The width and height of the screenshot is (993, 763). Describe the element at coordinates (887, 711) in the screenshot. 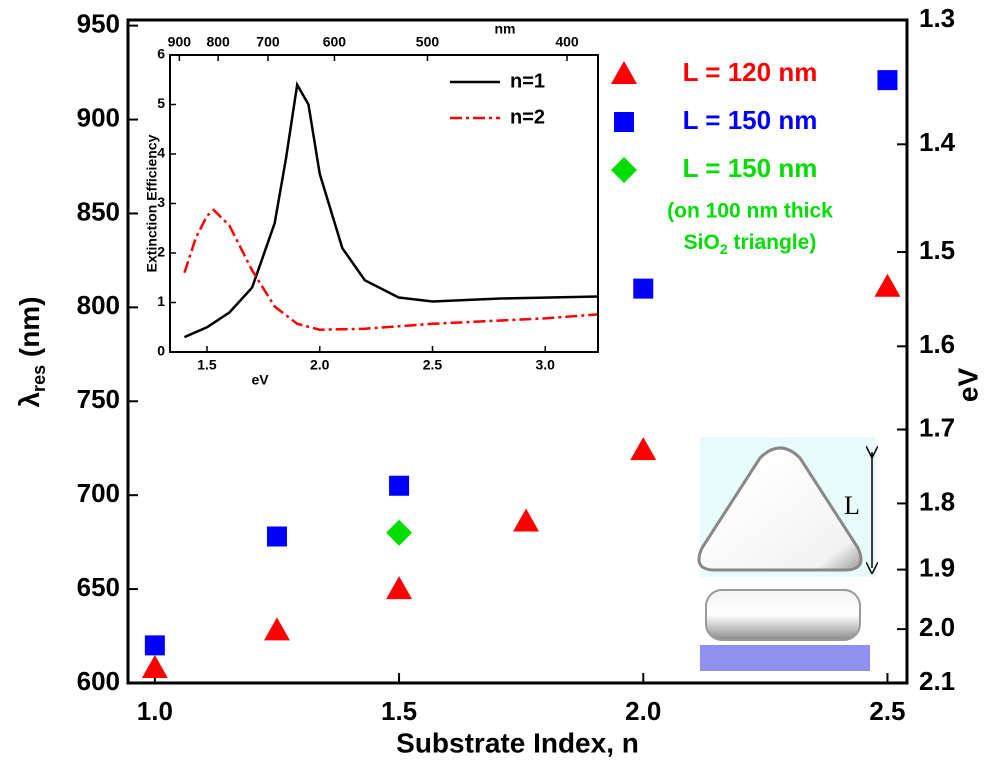

I see `x-tick-label: 2.5` at that location.